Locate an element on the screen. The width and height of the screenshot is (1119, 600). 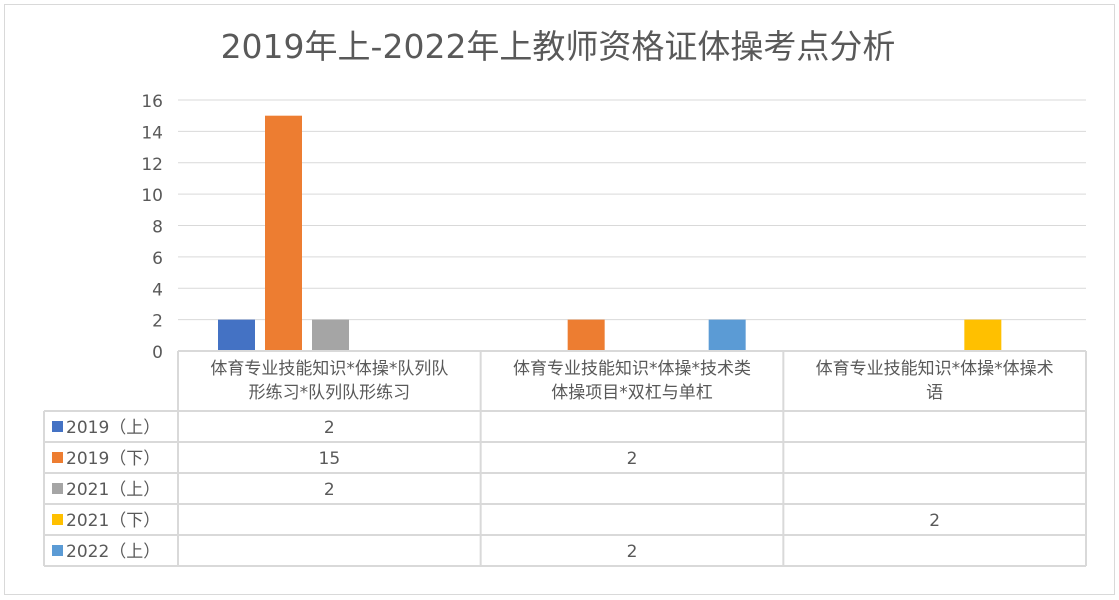
category-label: 体育专业技能知识*体操*体操术 is located at coordinates (935, 369).